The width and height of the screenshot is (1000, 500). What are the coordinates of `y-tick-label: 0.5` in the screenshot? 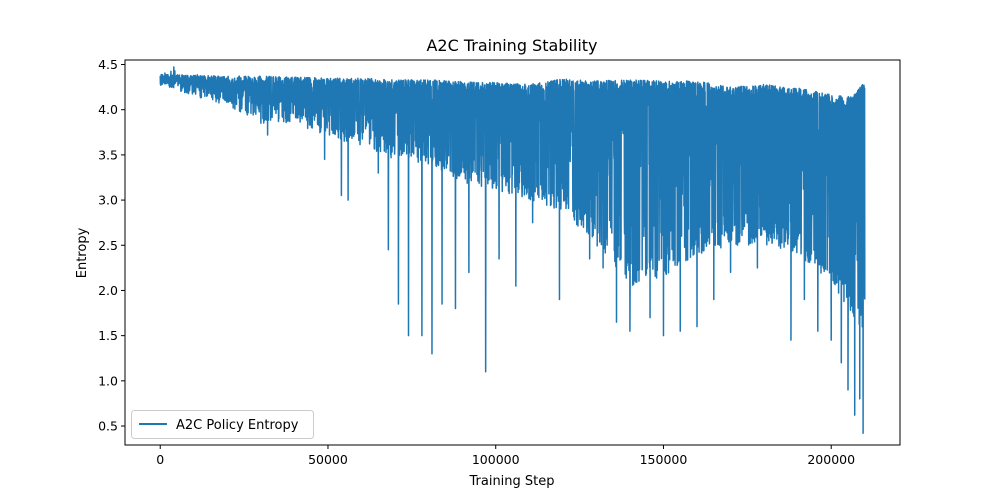 It's located at (108, 426).